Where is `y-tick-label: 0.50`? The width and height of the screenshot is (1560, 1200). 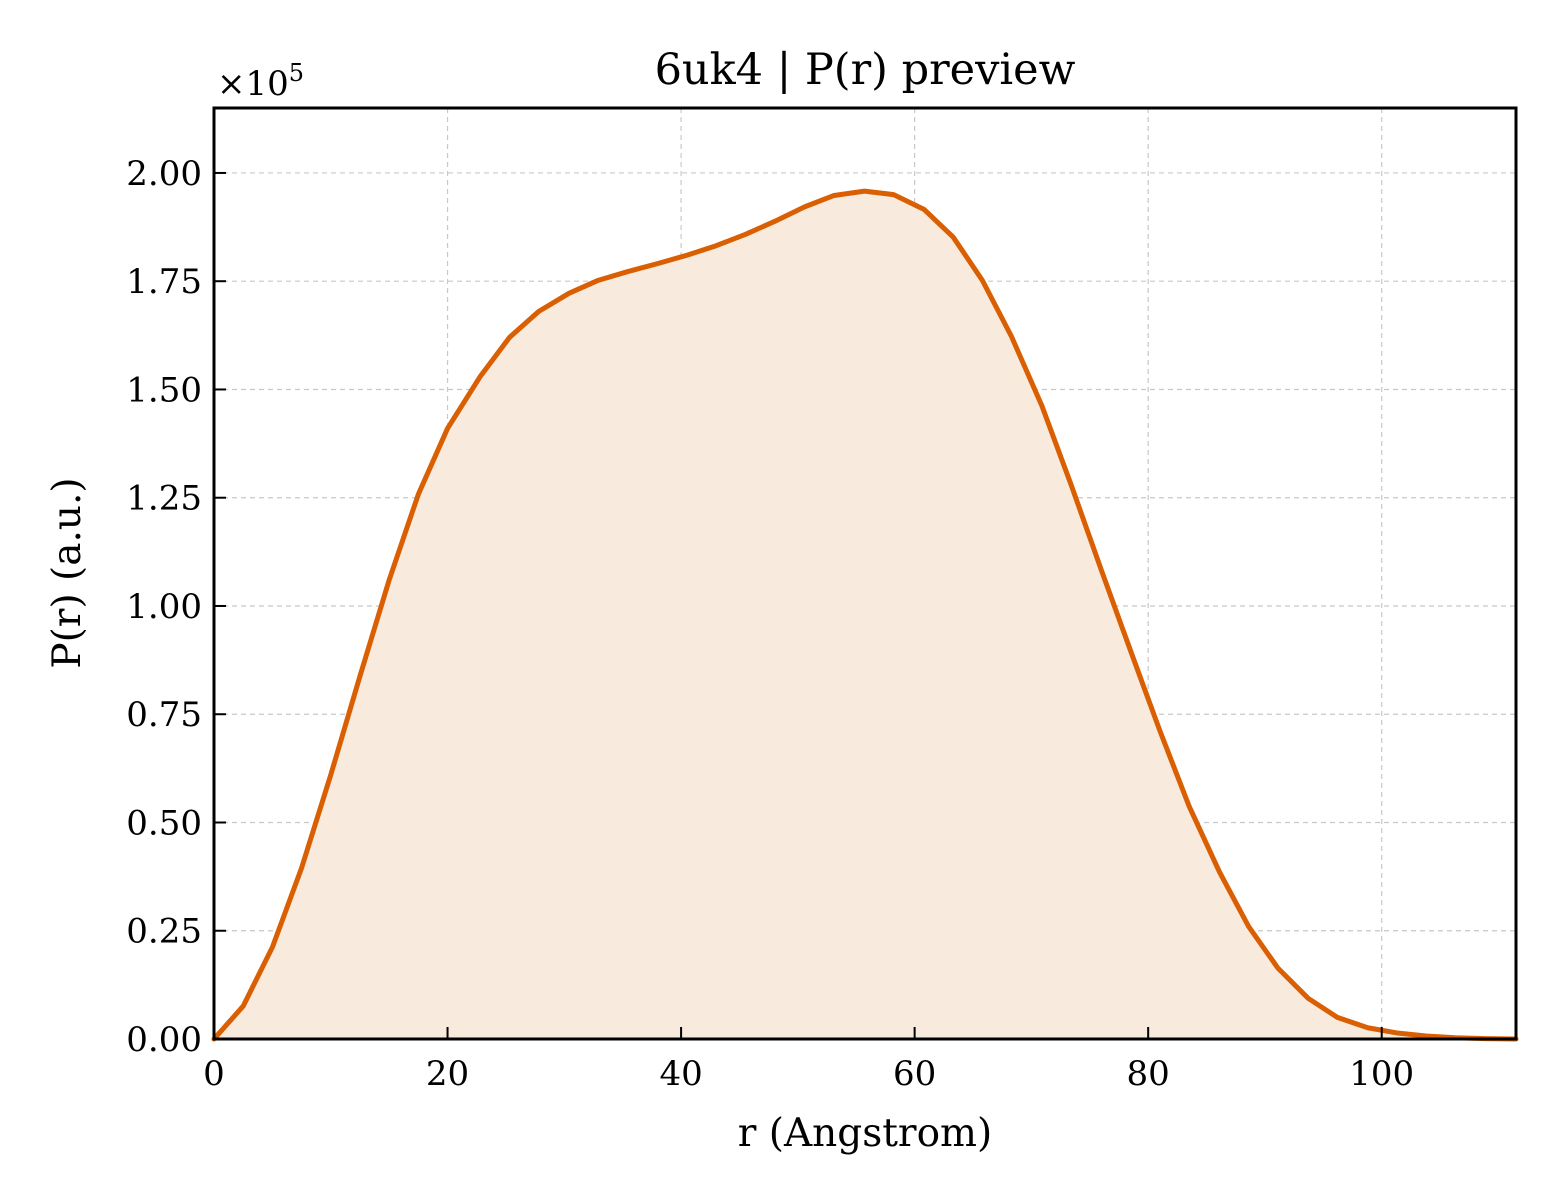 y-tick-label: 0.50 is located at coordinates (164, 823).